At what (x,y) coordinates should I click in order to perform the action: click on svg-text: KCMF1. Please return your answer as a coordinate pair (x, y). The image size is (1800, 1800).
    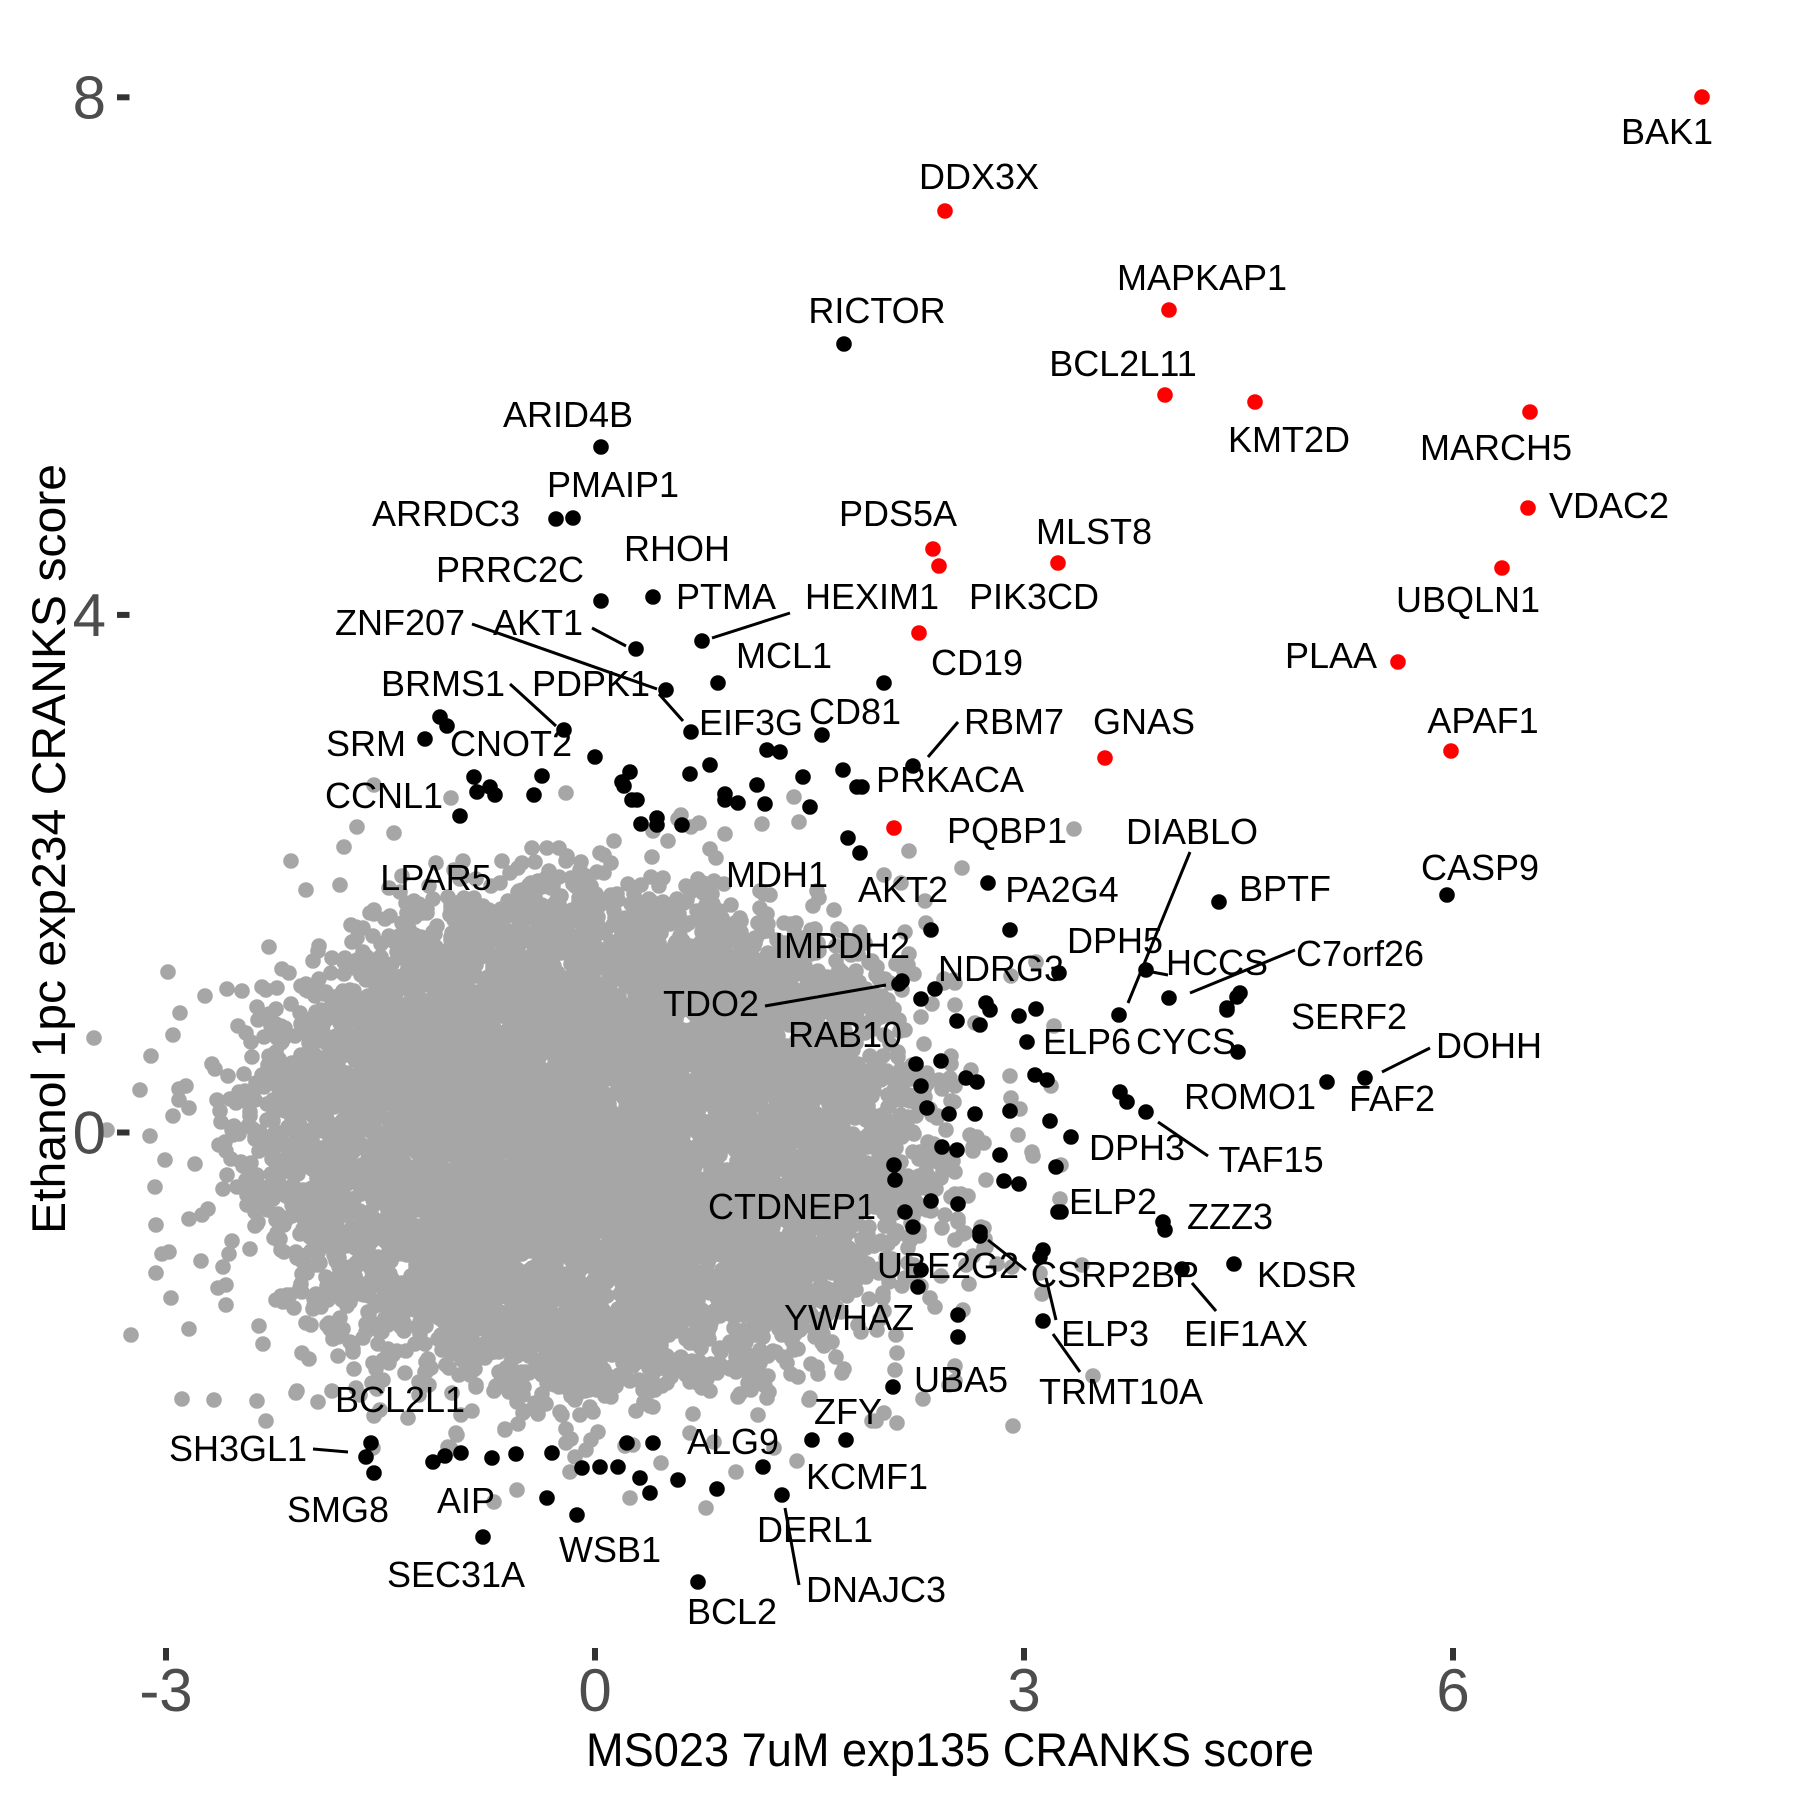
    Looking at the image, I should click on (867, 1476).